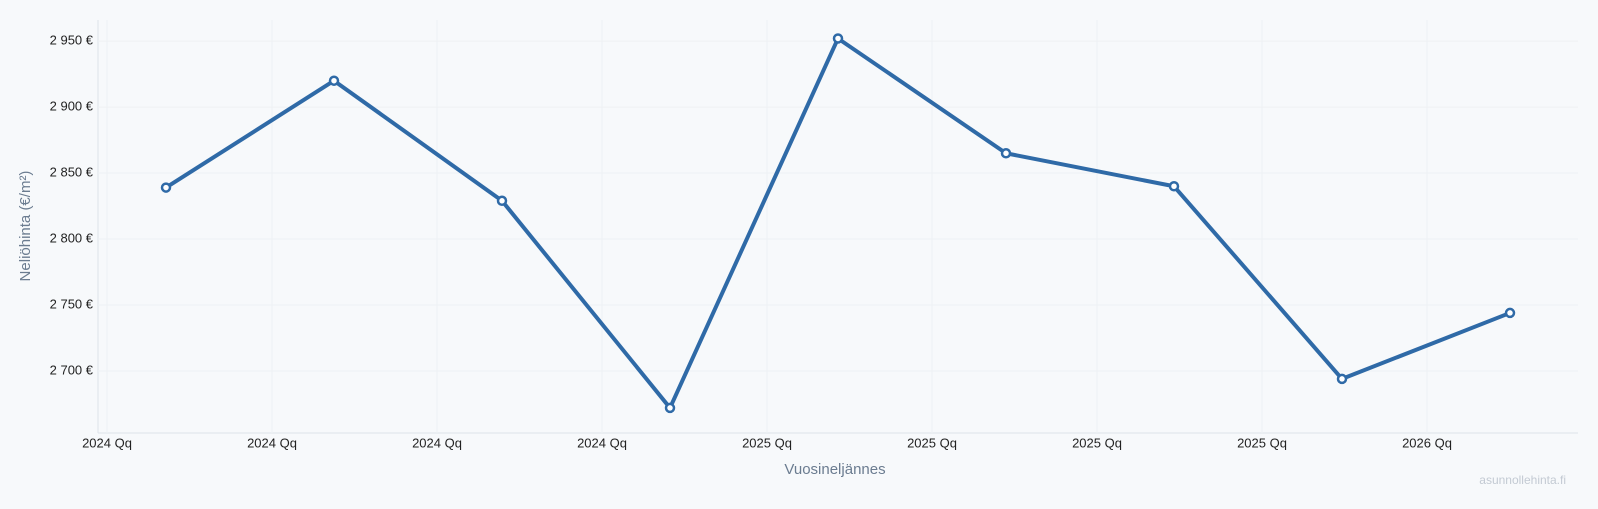  I want to click on y-tick-label: 2 750 €, so click(72, 303).